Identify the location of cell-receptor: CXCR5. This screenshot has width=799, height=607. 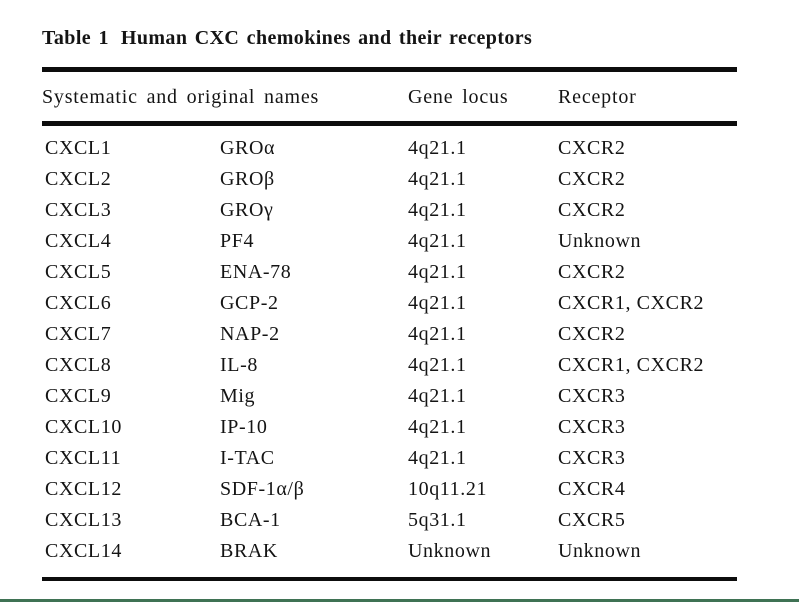
(592, 520).